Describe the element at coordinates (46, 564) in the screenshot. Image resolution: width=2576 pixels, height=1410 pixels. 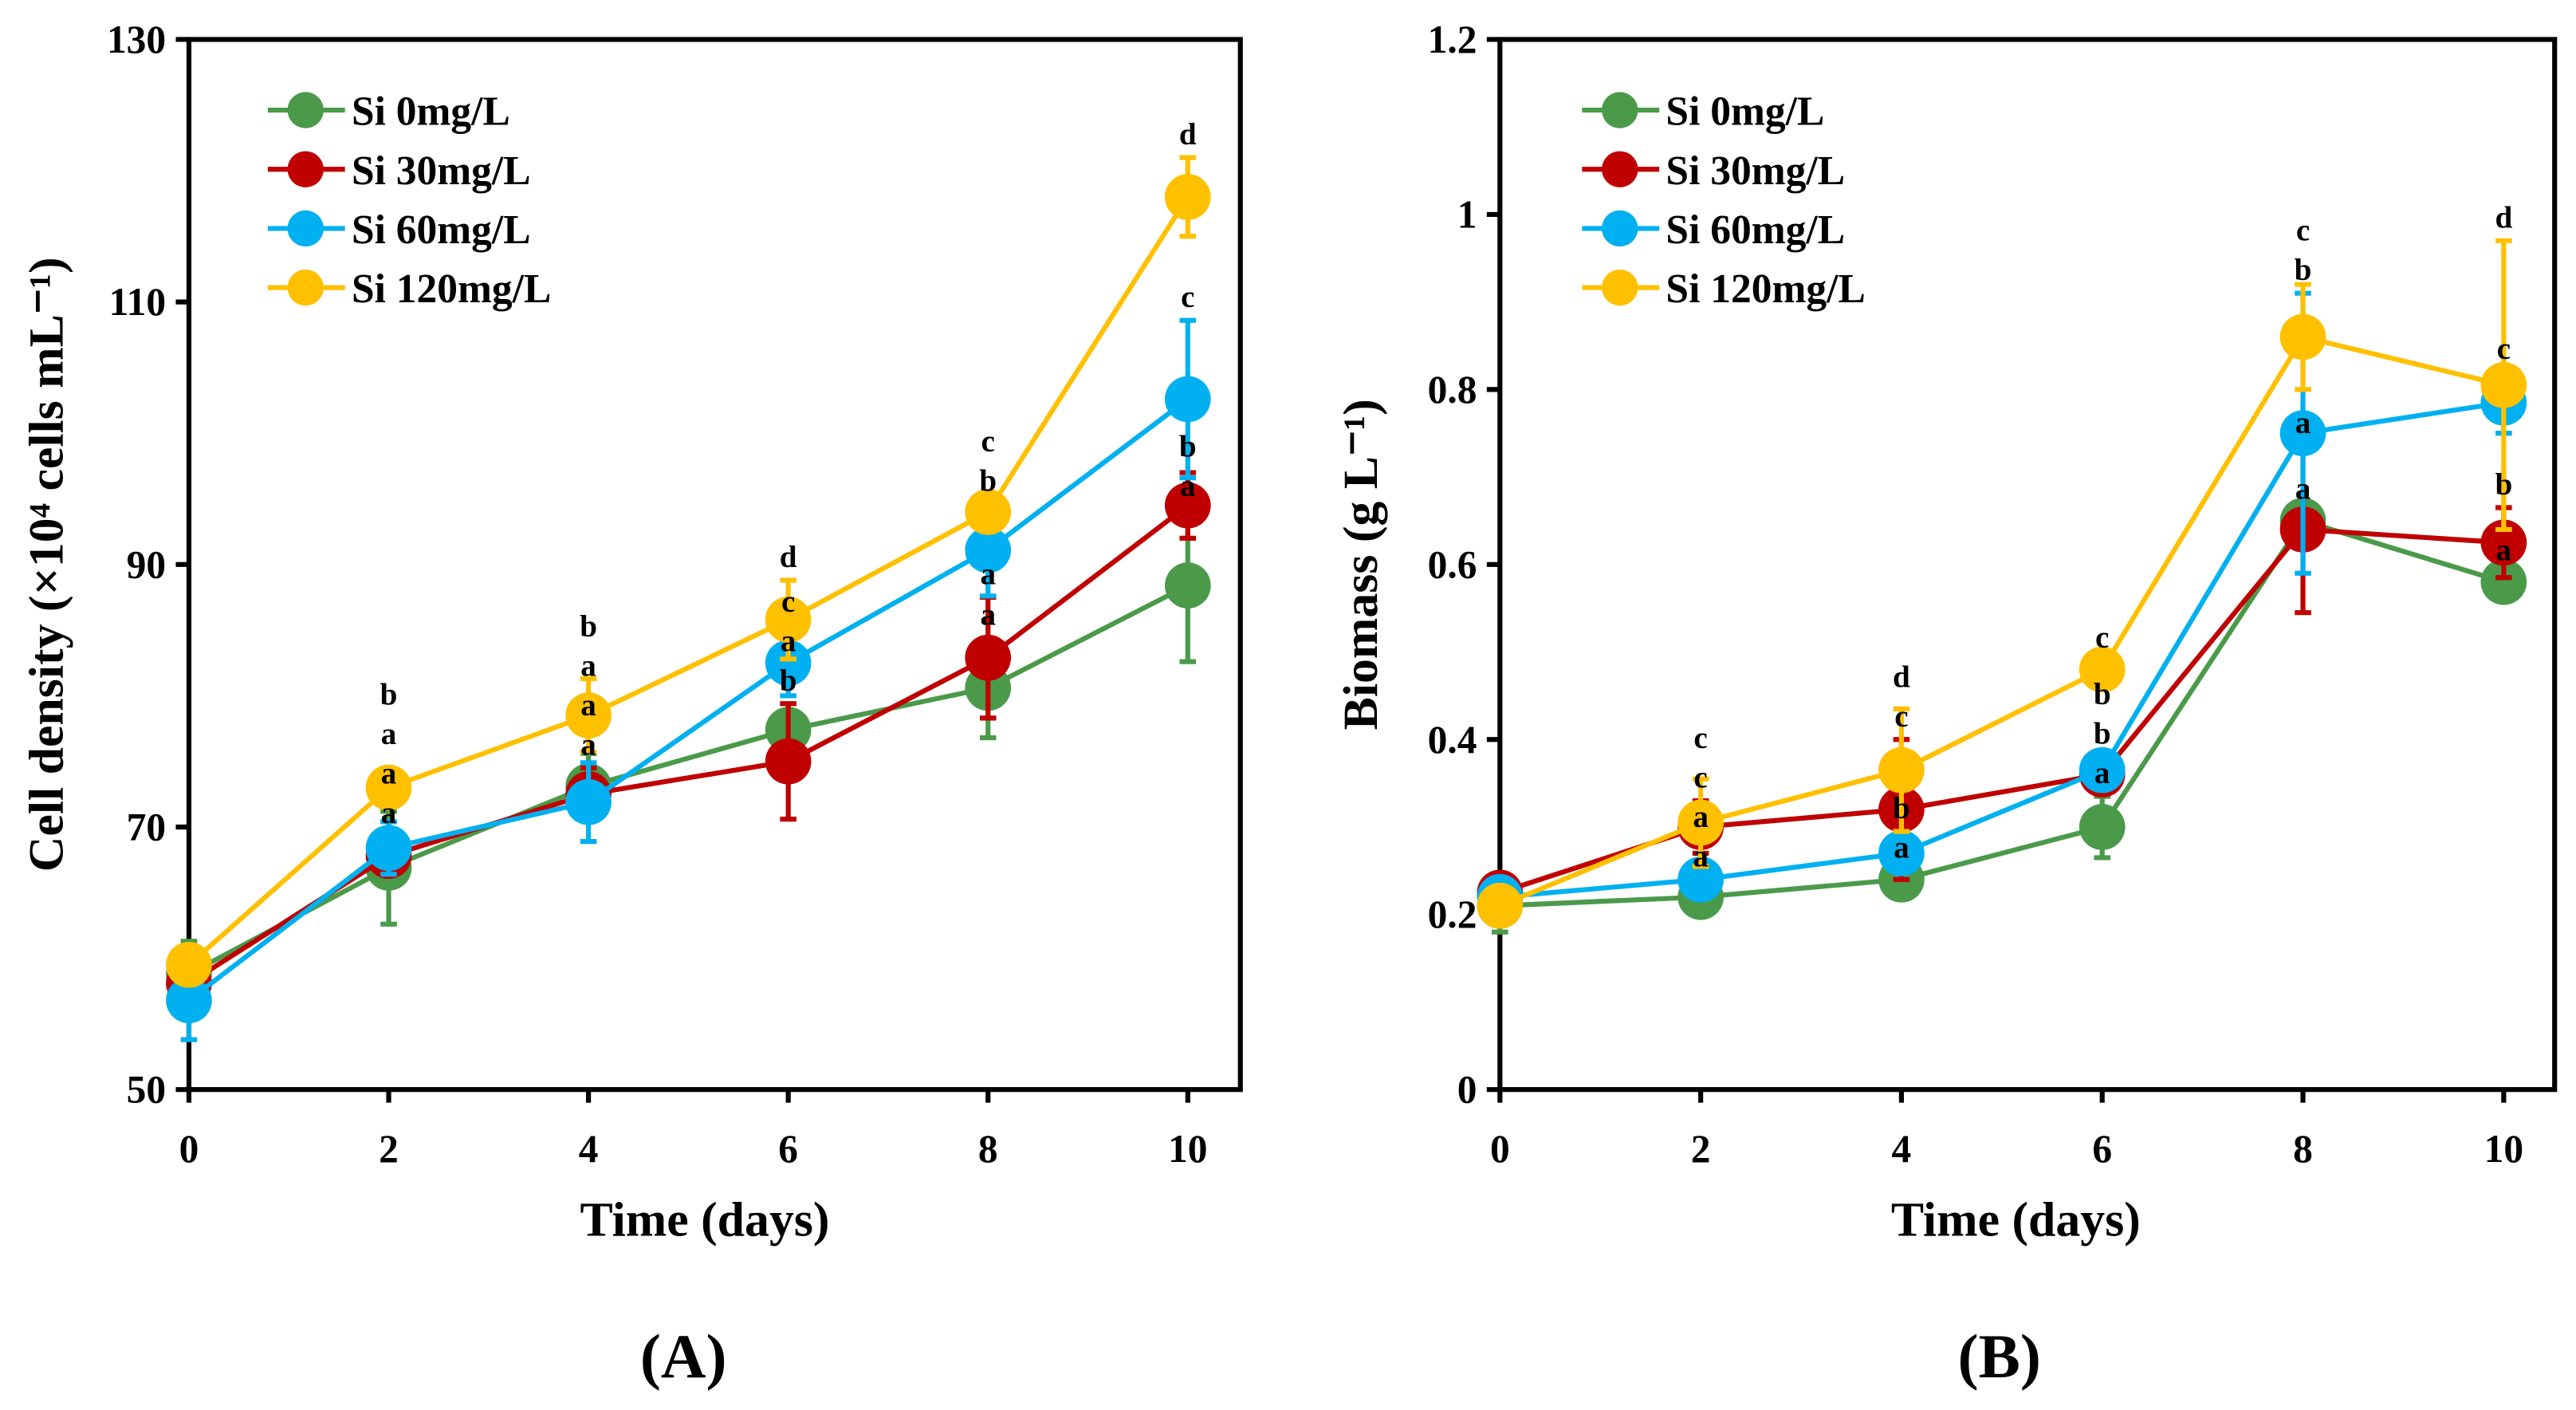
I see `y-axis-label: Cell density (×10⁴ cells mL⁻¹)` at that location.